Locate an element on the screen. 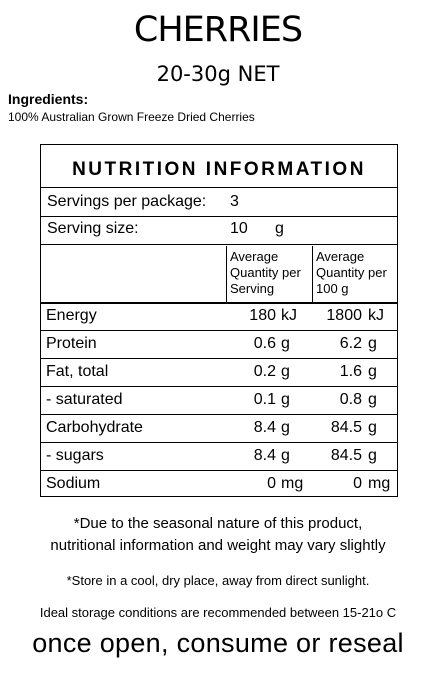 This screenshot has height=697, width=436. row-value-100g: 1.6 is located at coordinates (350, 371).